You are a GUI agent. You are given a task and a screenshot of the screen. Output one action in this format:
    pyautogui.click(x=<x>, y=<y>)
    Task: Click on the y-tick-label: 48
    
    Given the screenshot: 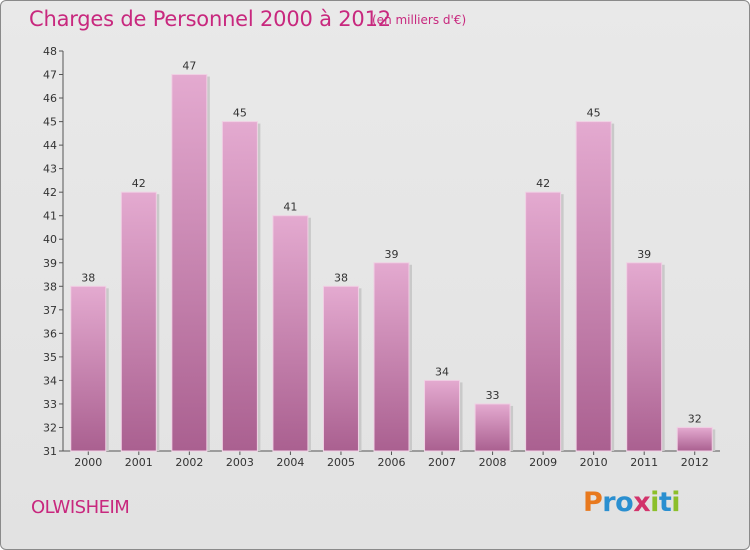 What is the action you would take?
    pyautogui.click(x=50, y=51)
    